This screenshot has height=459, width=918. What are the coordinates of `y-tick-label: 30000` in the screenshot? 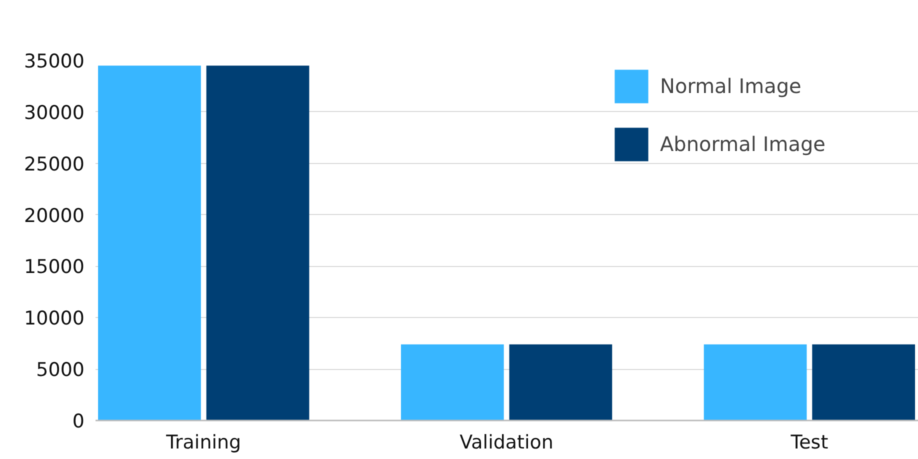 It's located at (54, 113).